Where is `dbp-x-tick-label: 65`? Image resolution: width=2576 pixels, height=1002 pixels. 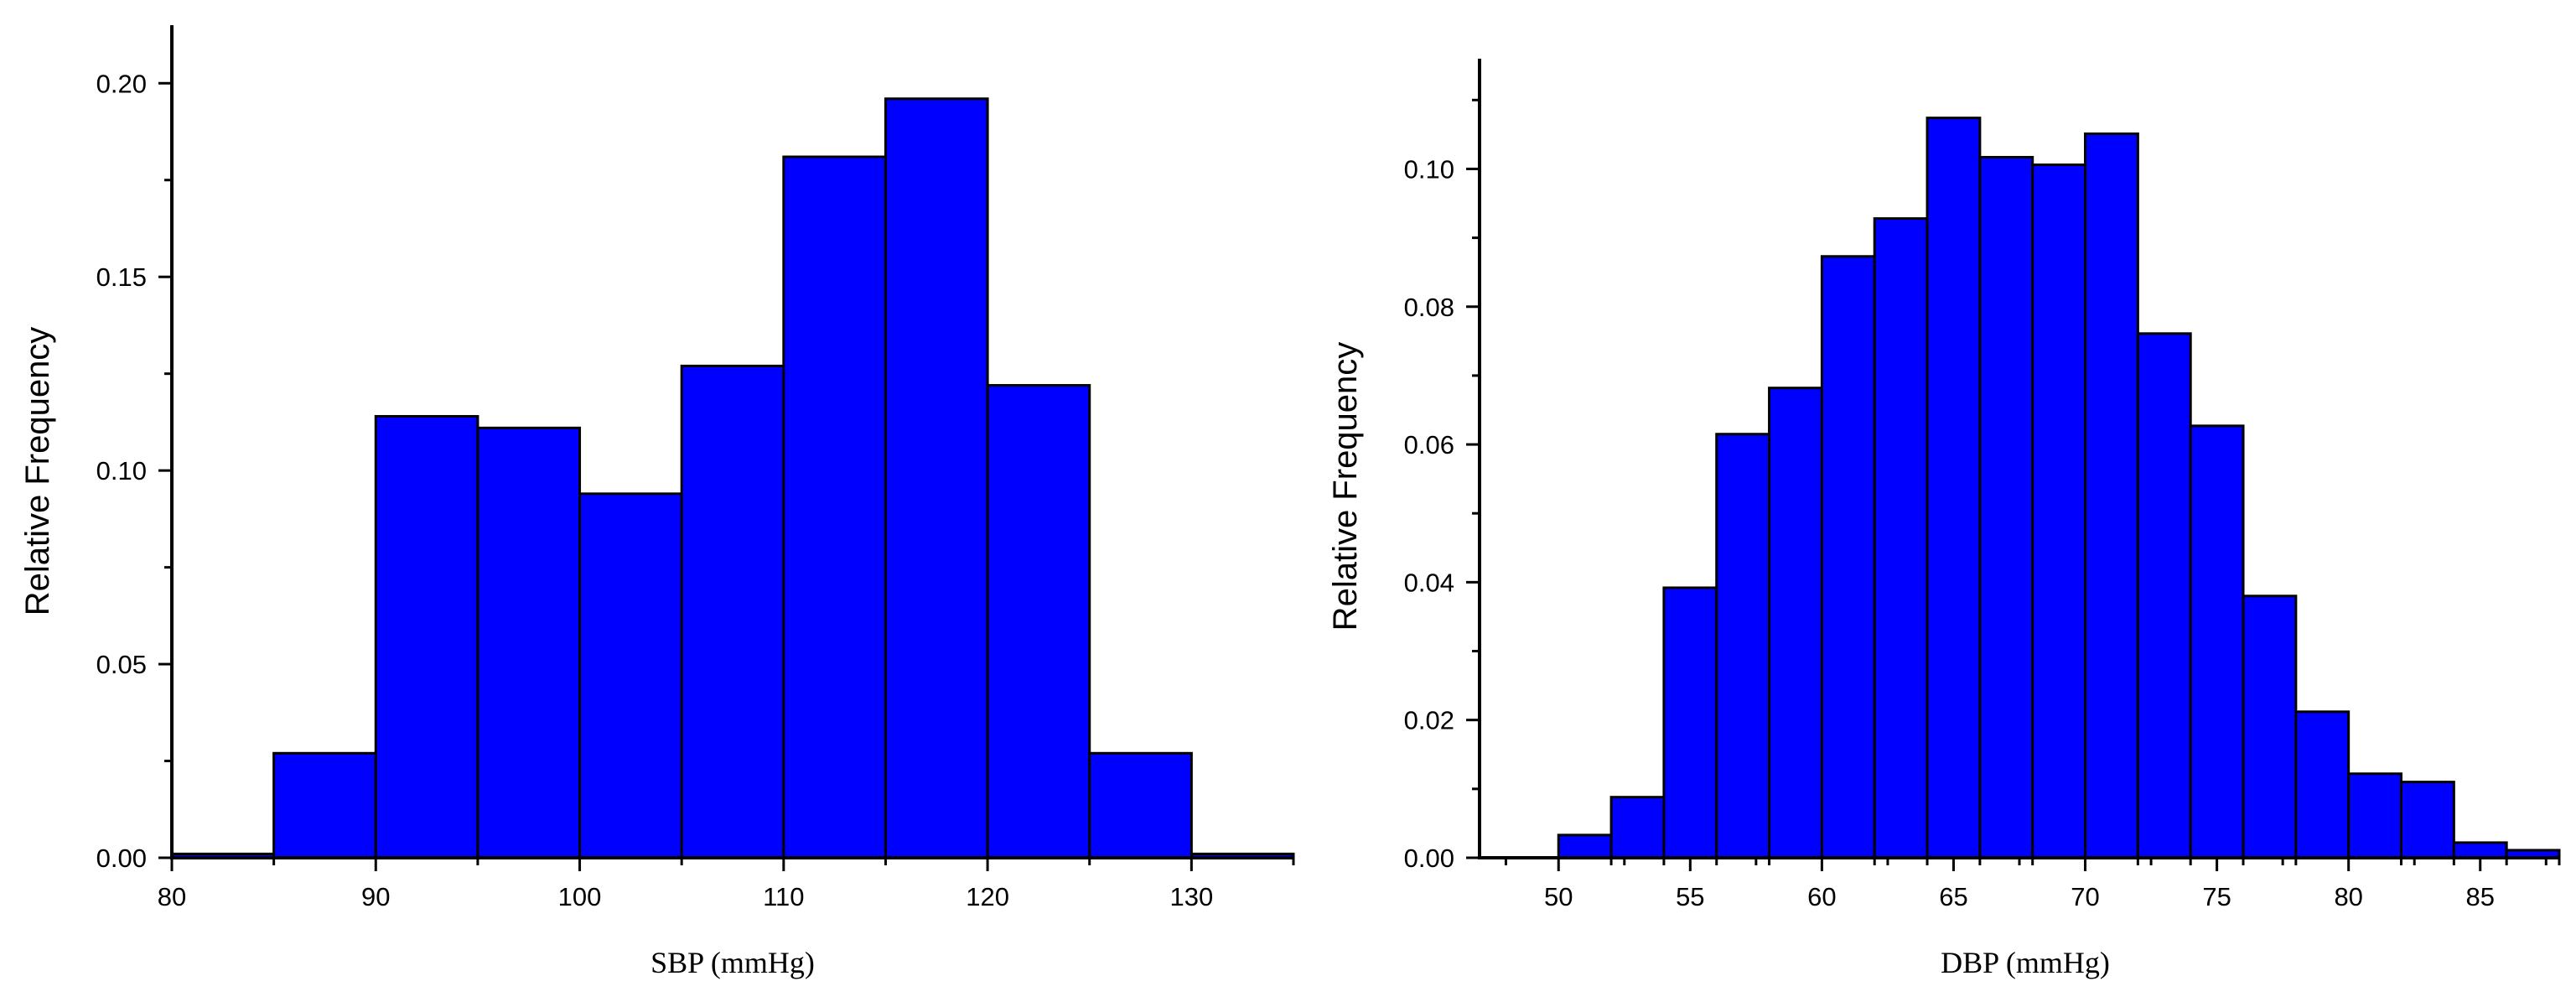 dbp-x-tick-label: 65 is located at coordinates (1953, 896).